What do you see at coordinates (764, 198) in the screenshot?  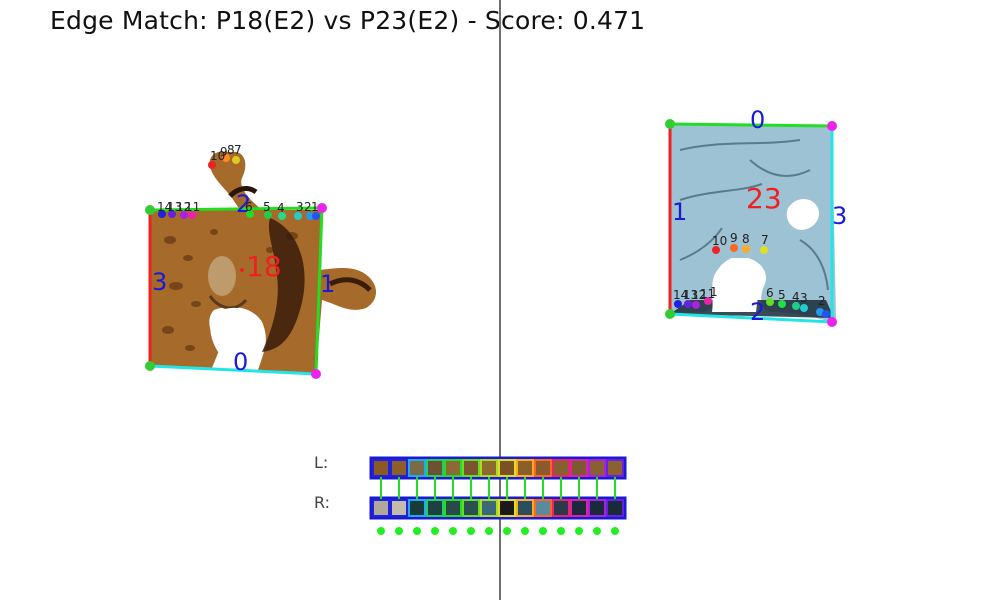 I see `right-piece-id: 23` at bounding box center [764, 198].